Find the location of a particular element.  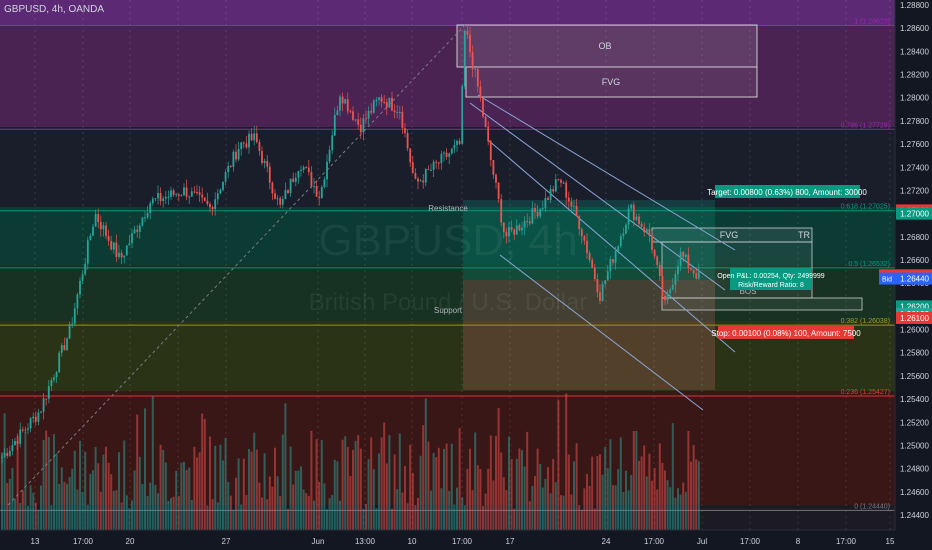

open-pl-box is located at coordinates (771, 279).